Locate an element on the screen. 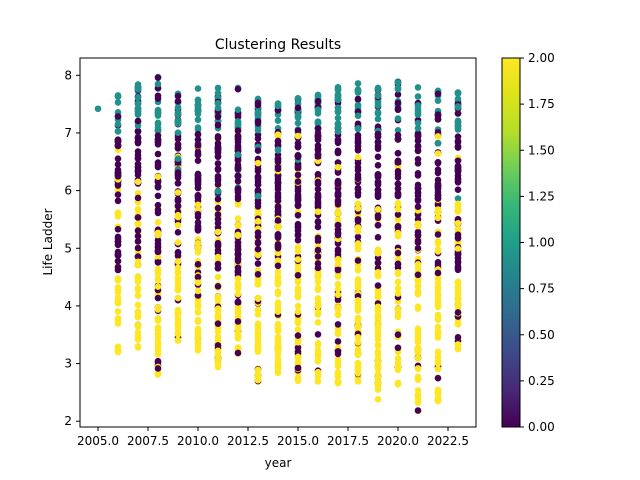  colorbar-tick-label: 0.75 is located at coordinates (541, 289).